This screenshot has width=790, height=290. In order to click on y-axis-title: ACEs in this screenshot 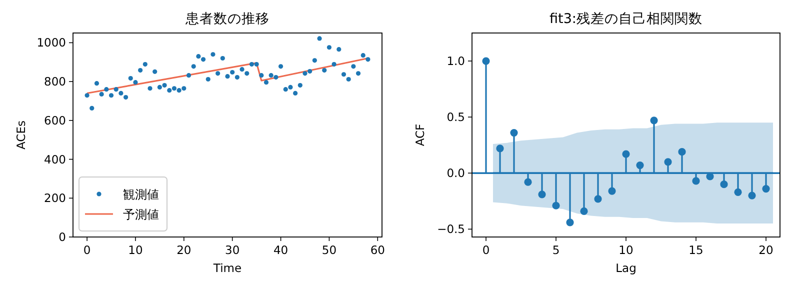, I will do `click(21, 135)`.